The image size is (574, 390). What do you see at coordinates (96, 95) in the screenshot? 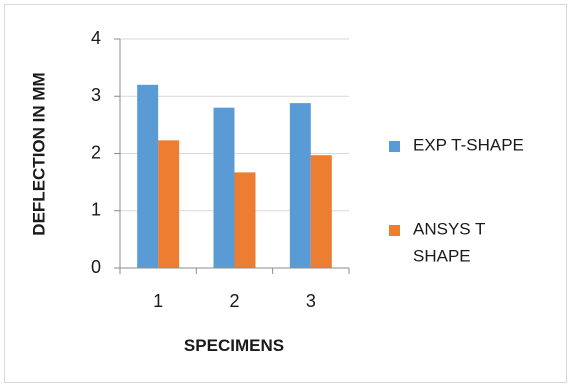
I see `y-tick-label: 3` at bounding box center [96, 95].